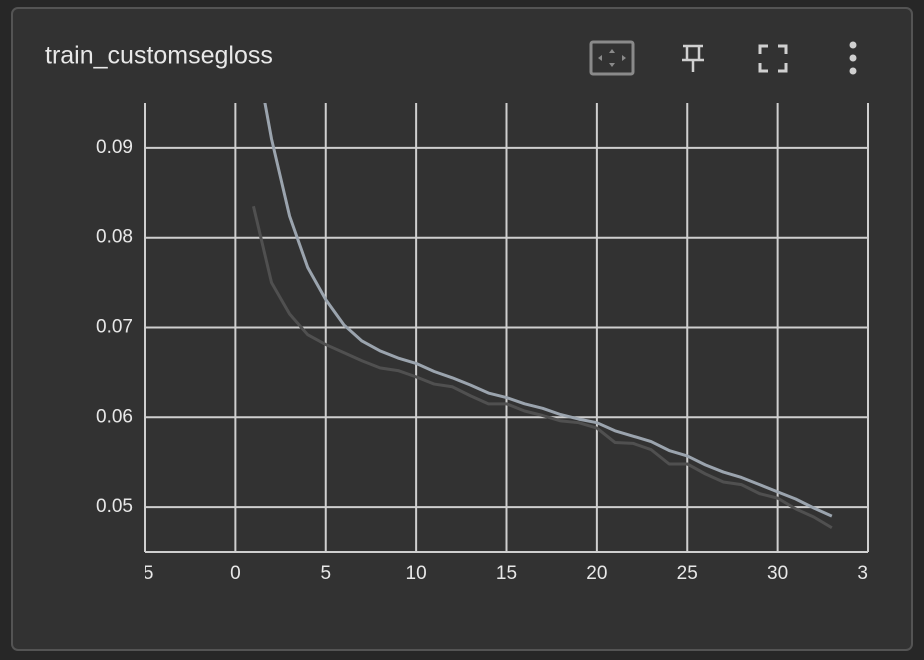 The image size is (924, 660). Describe the element at coordinates (867, 573) in the screenshot. I see `x-tick-label: 35` at that location.